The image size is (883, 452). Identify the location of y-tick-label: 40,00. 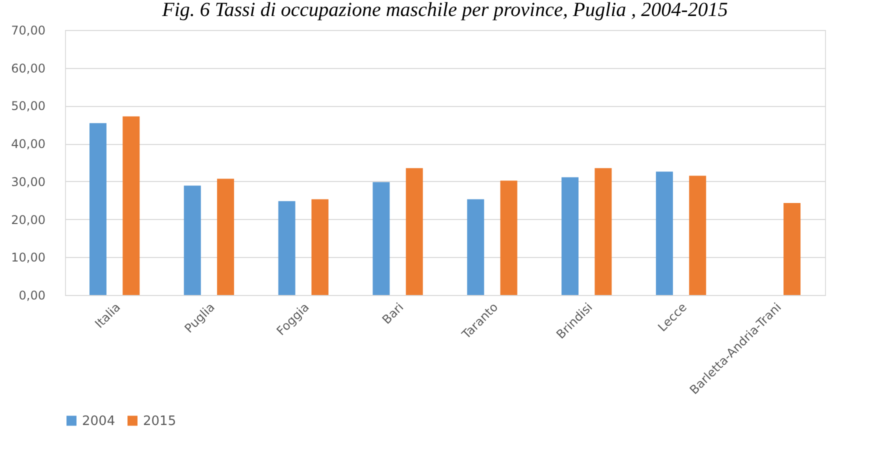
(28, 144).